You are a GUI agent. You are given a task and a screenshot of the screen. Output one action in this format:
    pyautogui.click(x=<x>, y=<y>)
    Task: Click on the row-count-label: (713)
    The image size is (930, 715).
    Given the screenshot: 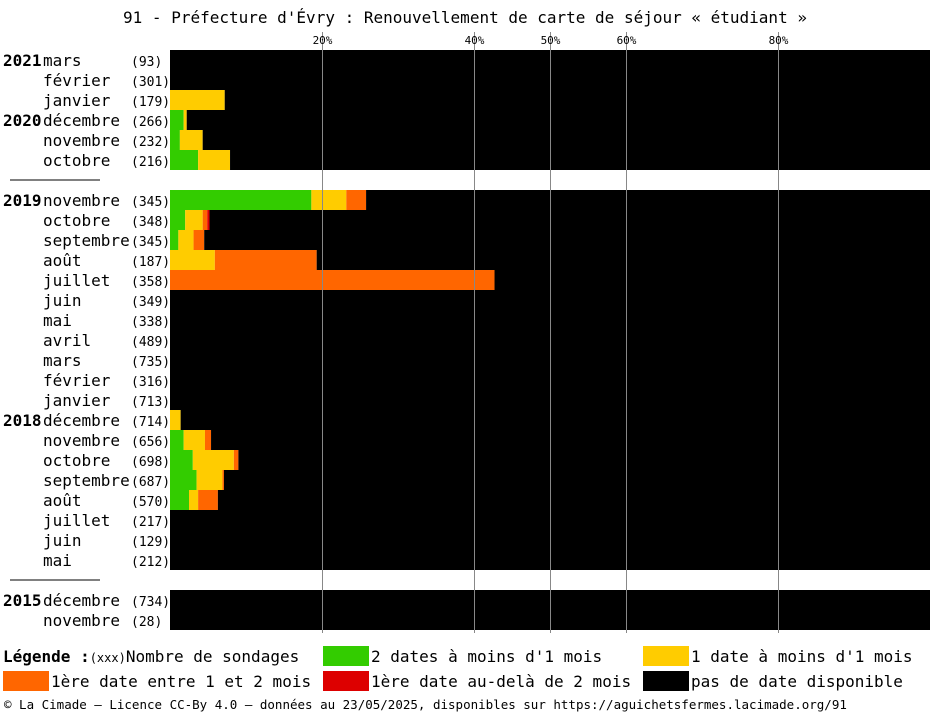 What is the action you would take?
    pyautogui.click(x=150, y=402)
    